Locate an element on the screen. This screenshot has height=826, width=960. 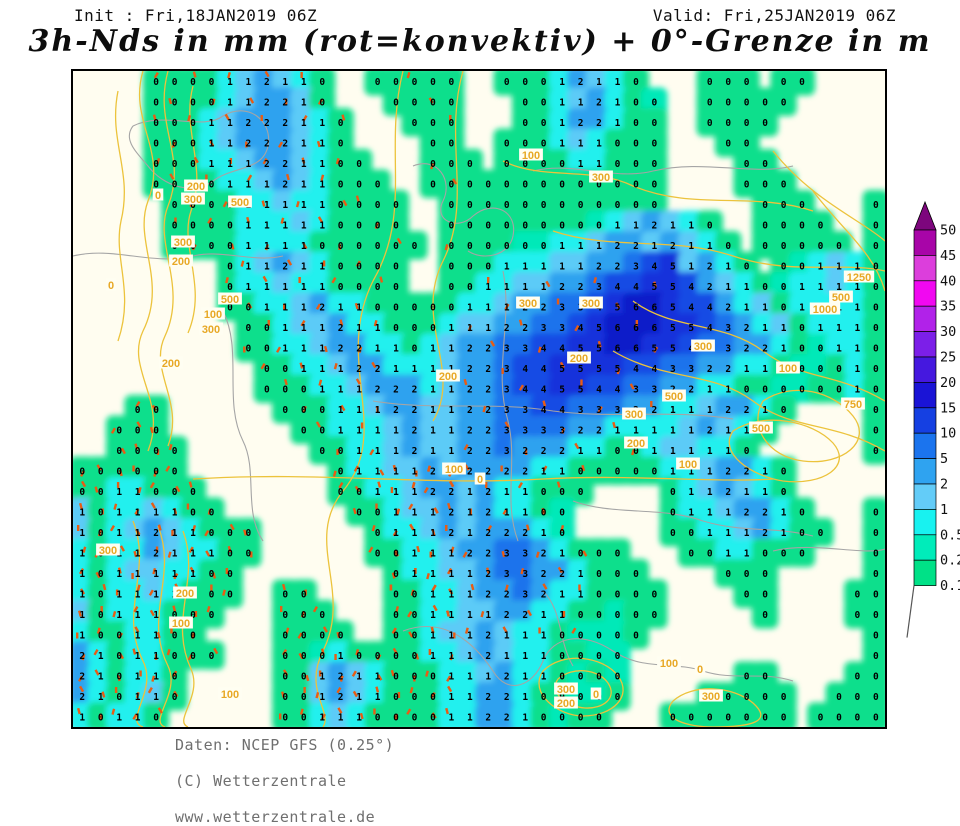
contour-height-label: 0 is located at coordinates (480, 480).